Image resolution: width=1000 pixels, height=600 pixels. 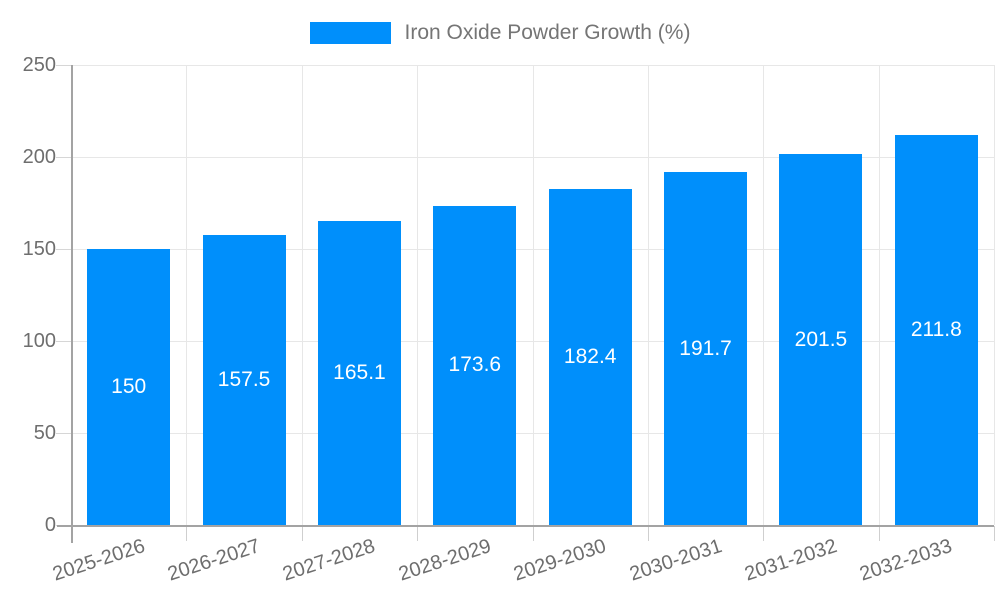 I want to click on bar-value-label: 157.5, so click(x=244, y=380).